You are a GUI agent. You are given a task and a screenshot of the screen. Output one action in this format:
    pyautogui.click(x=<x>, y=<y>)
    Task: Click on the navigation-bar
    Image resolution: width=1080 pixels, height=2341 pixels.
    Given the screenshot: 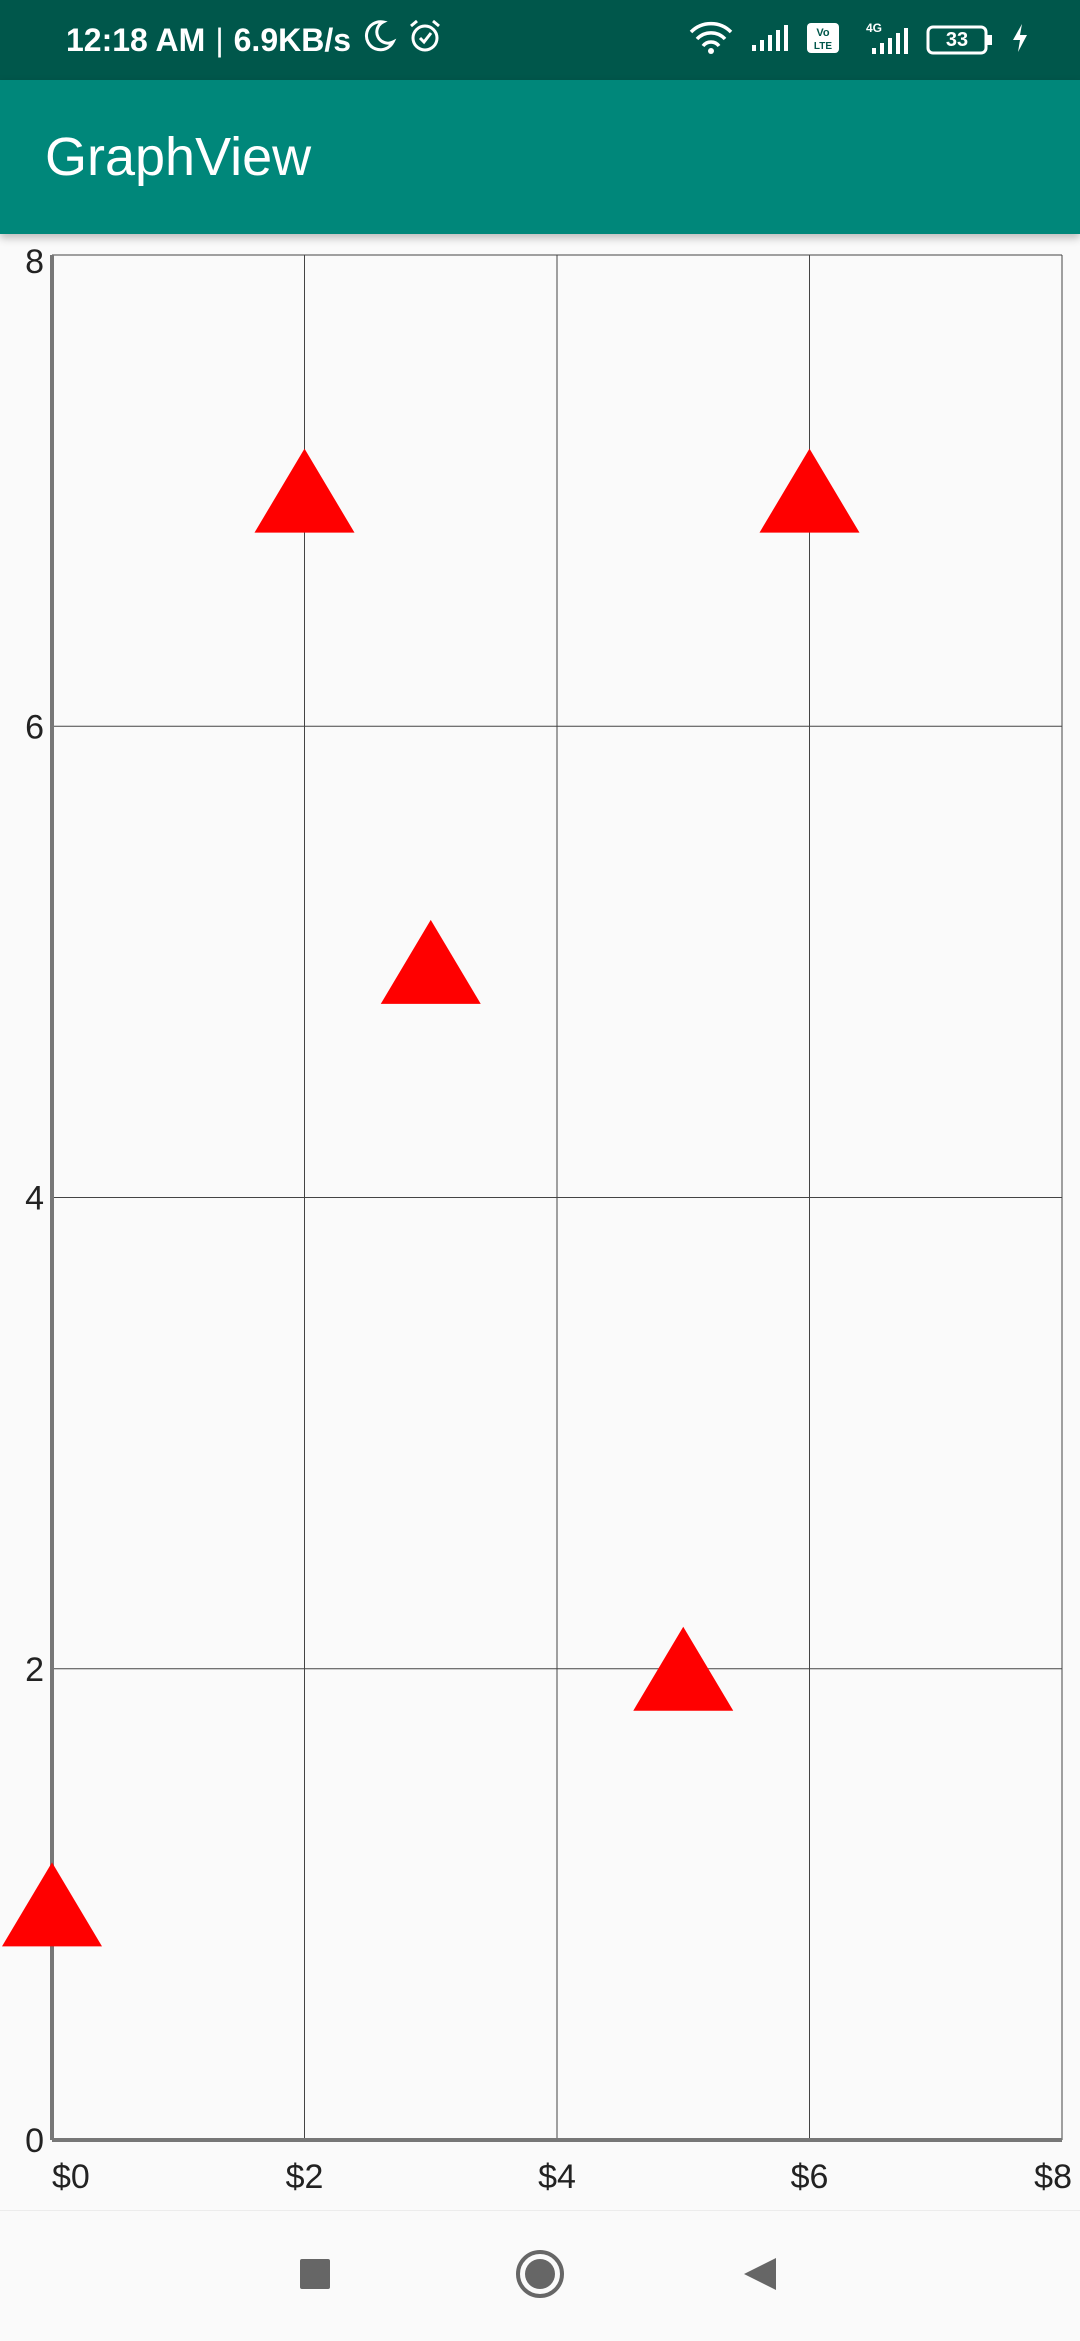 What is the action you would take?
    pyautogui.click(x=540, y=2275)
    